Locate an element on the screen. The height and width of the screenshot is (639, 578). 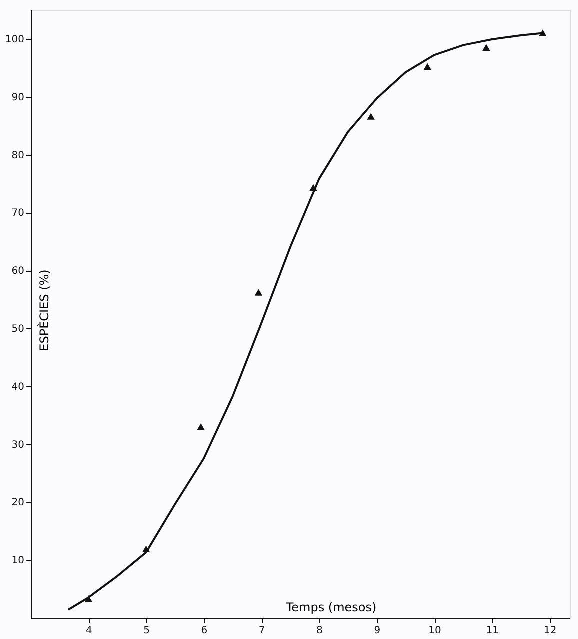
x-tick-label: 5 is located at coordinates (147, 631).